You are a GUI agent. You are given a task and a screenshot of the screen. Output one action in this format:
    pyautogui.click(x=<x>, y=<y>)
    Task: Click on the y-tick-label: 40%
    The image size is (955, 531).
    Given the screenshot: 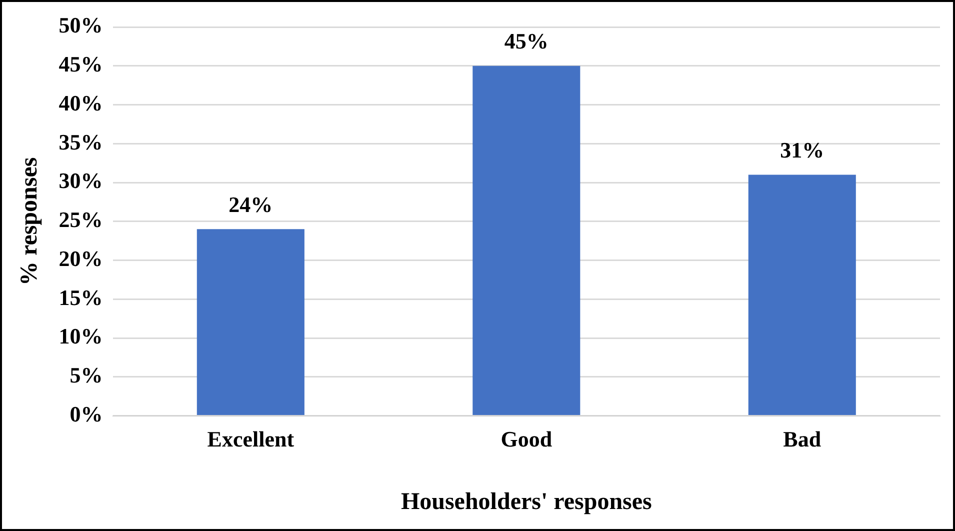 What is the action you would take?
    pyautogui.click(x=80, y=103)
    